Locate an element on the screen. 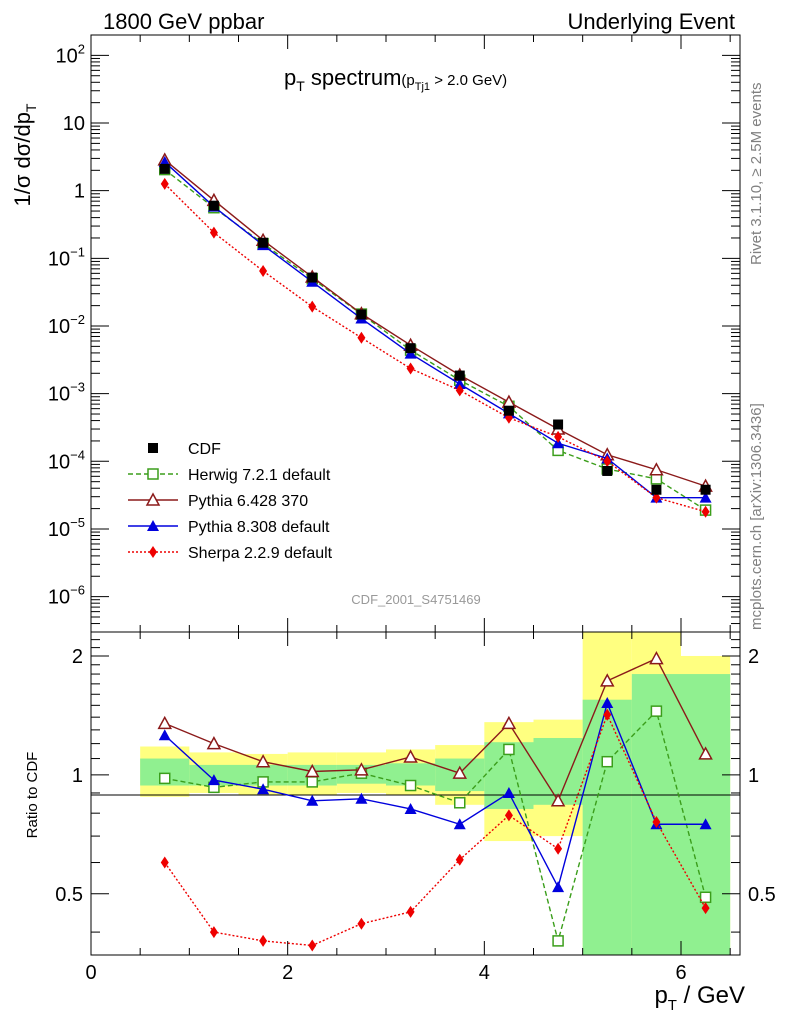  top-y-axis-label: 1/σ dσ/dpT is located at coordinates (24, 154).